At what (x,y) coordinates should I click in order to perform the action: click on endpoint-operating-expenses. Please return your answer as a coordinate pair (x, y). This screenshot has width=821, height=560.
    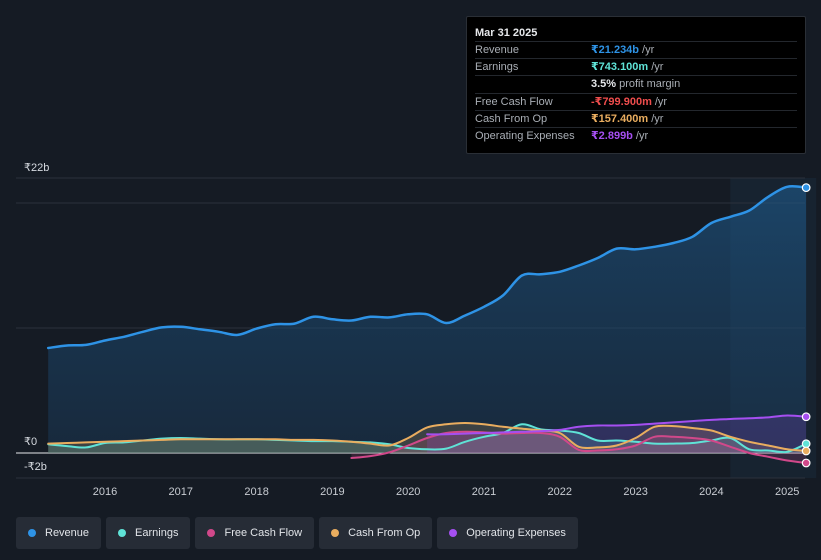
    Looking at the image, I should click on (806, 417).